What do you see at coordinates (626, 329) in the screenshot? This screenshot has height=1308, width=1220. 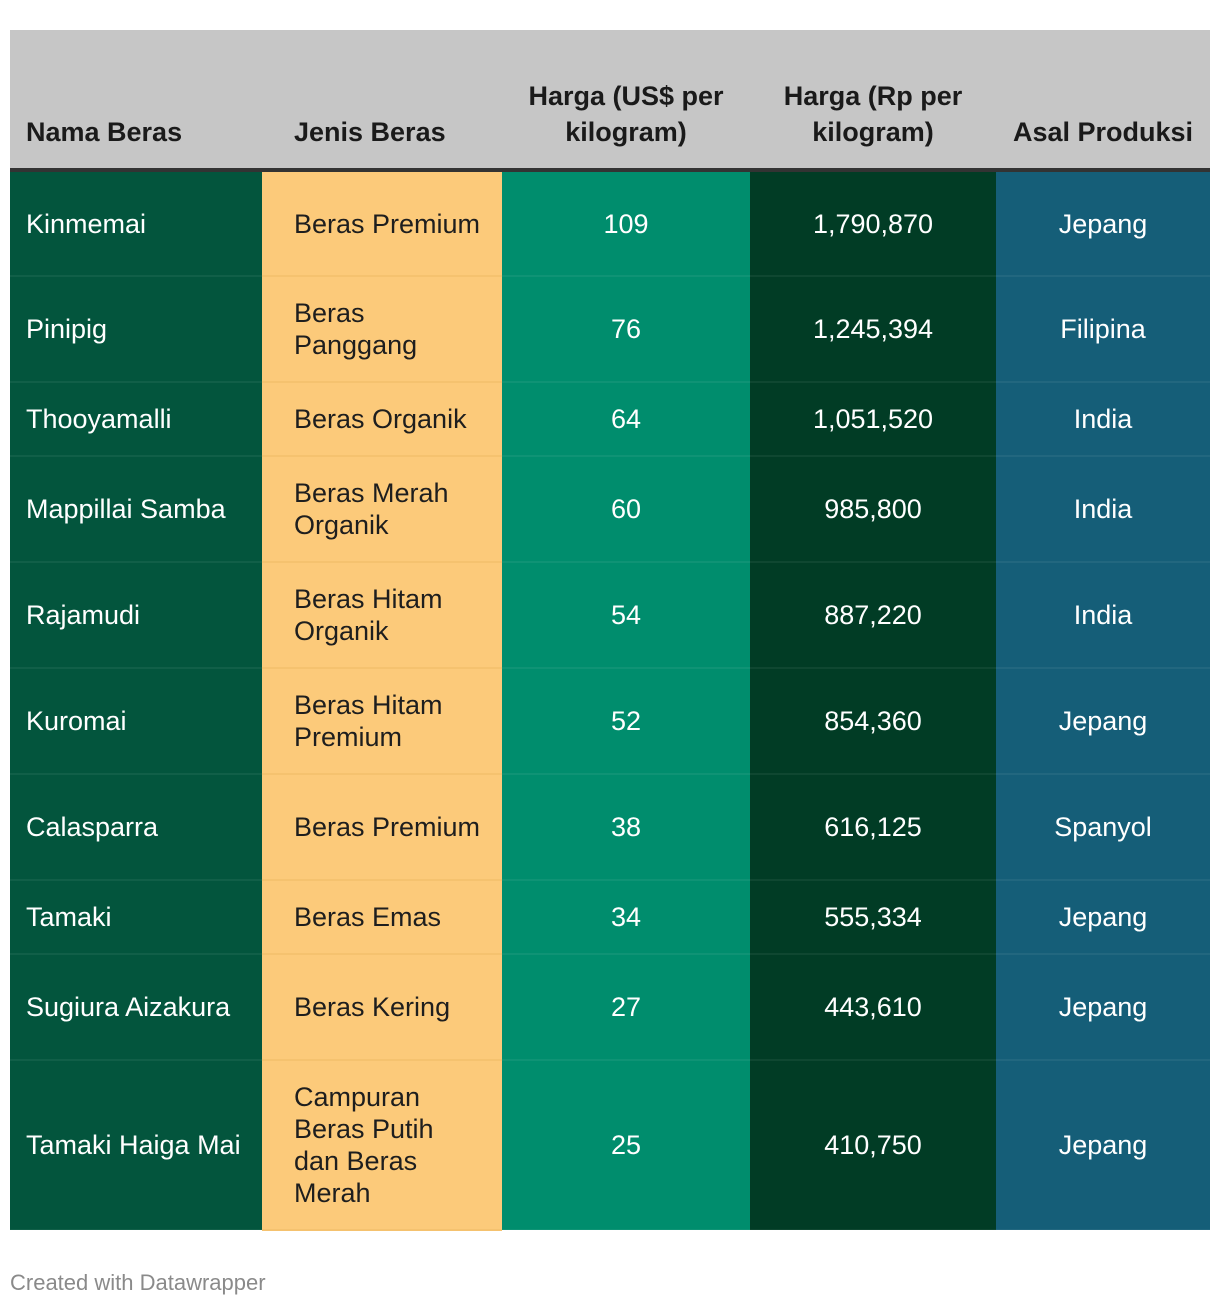 I see `cell-price-usd: 76` at bounding box center [626, 329].